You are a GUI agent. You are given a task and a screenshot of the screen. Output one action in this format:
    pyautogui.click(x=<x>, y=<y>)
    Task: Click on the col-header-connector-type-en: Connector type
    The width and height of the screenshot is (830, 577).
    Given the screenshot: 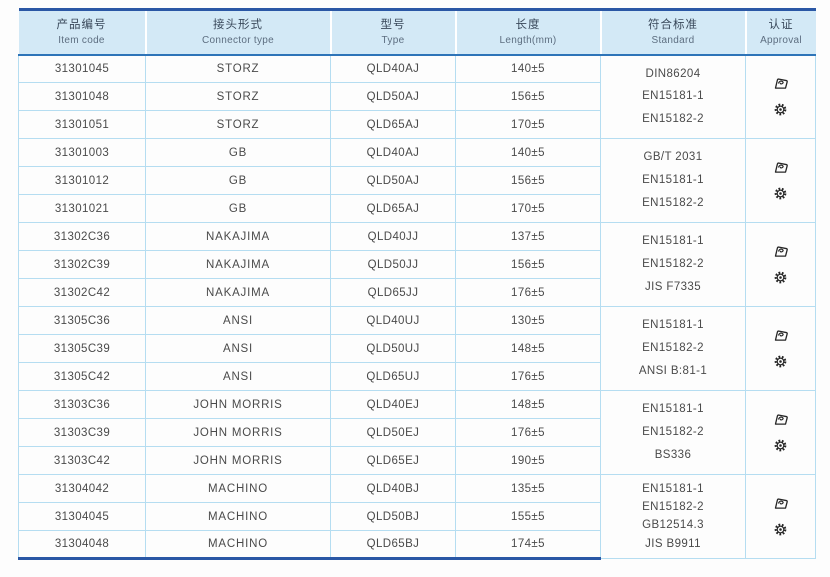 What is the action you would take?
    pyautogui.click(x=238, y=40)
    